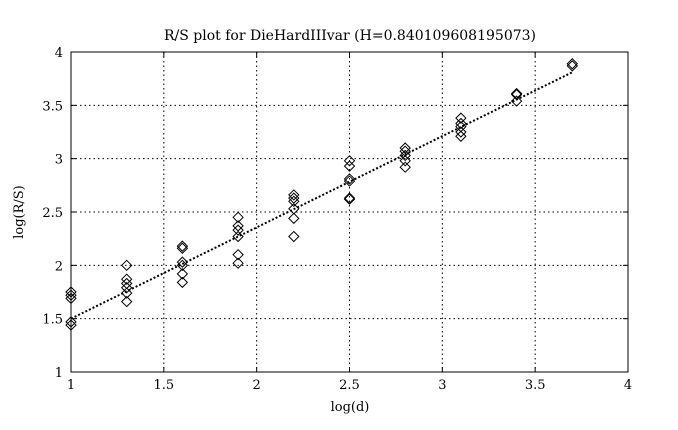 The image size is (678, 430). Describe the element at coordinates (59, 160) in the screenshot. I see `y-tick-label: 3` at that location.